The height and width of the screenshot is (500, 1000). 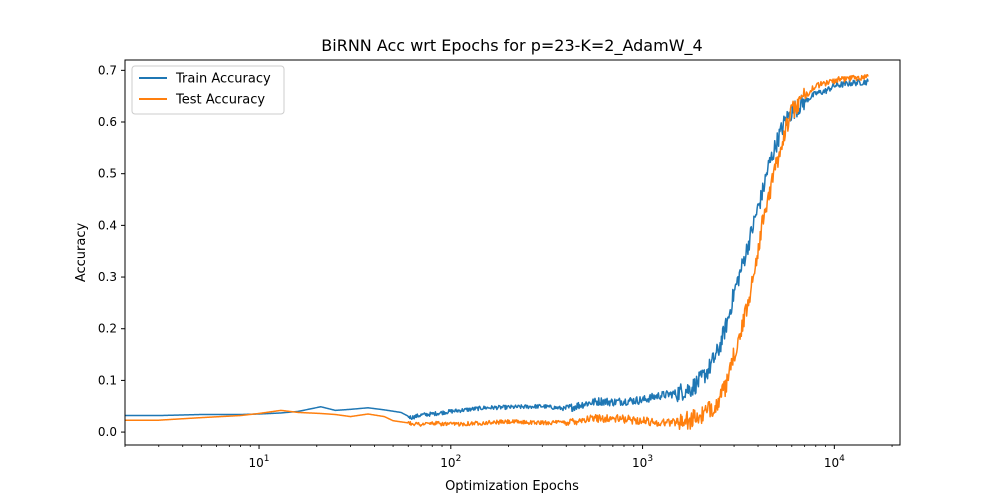 What do you see at coordinates (107, 70) in the screenshot?
I see `y-tick-label: 0.7` at bounding box center [107, 70].